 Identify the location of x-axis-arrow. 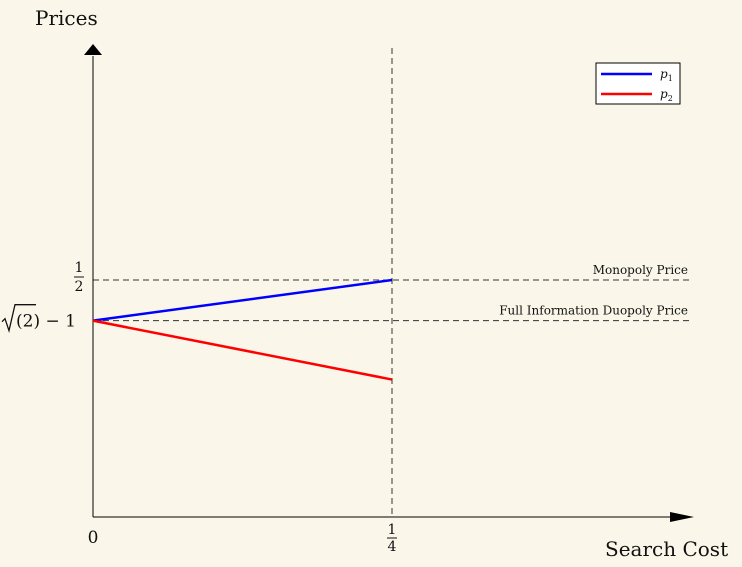
(682, 517).